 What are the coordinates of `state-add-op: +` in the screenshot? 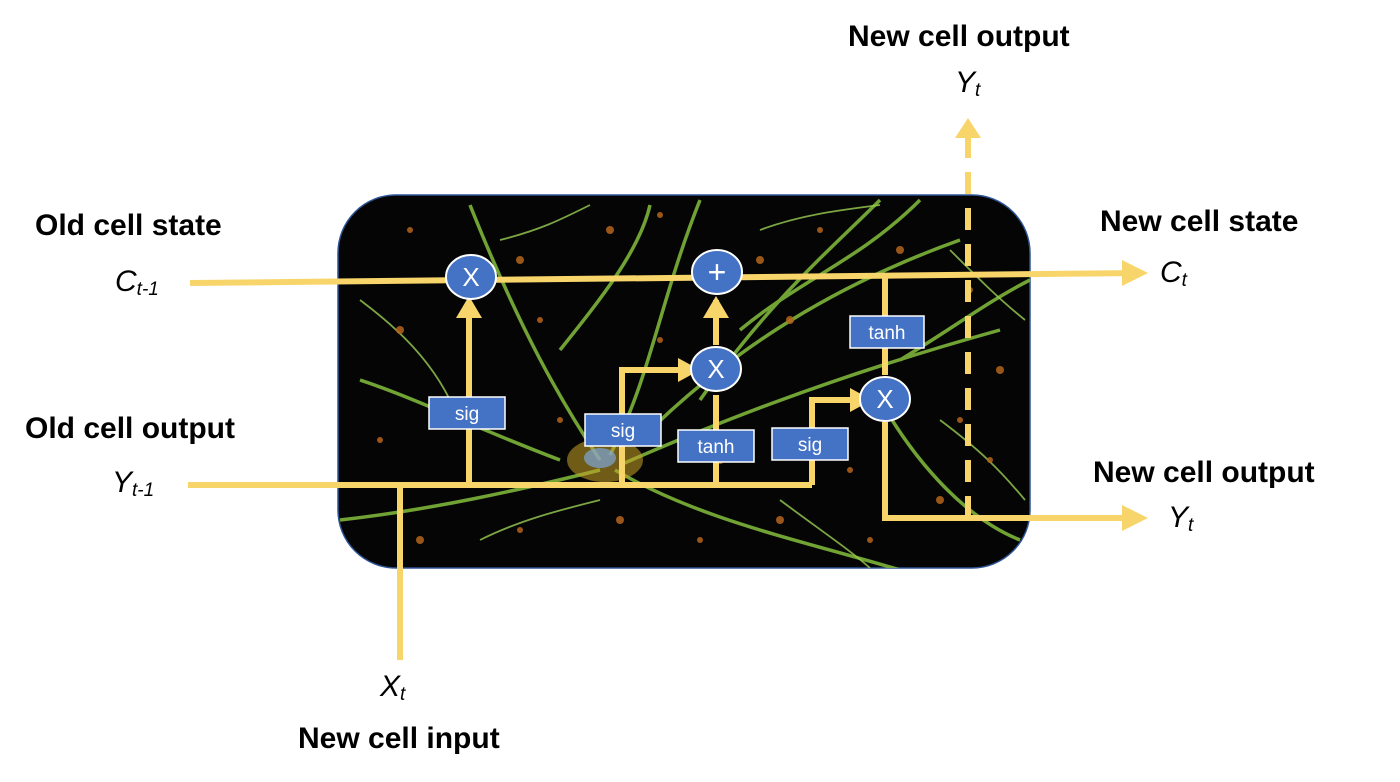 It's located at (717, 272).